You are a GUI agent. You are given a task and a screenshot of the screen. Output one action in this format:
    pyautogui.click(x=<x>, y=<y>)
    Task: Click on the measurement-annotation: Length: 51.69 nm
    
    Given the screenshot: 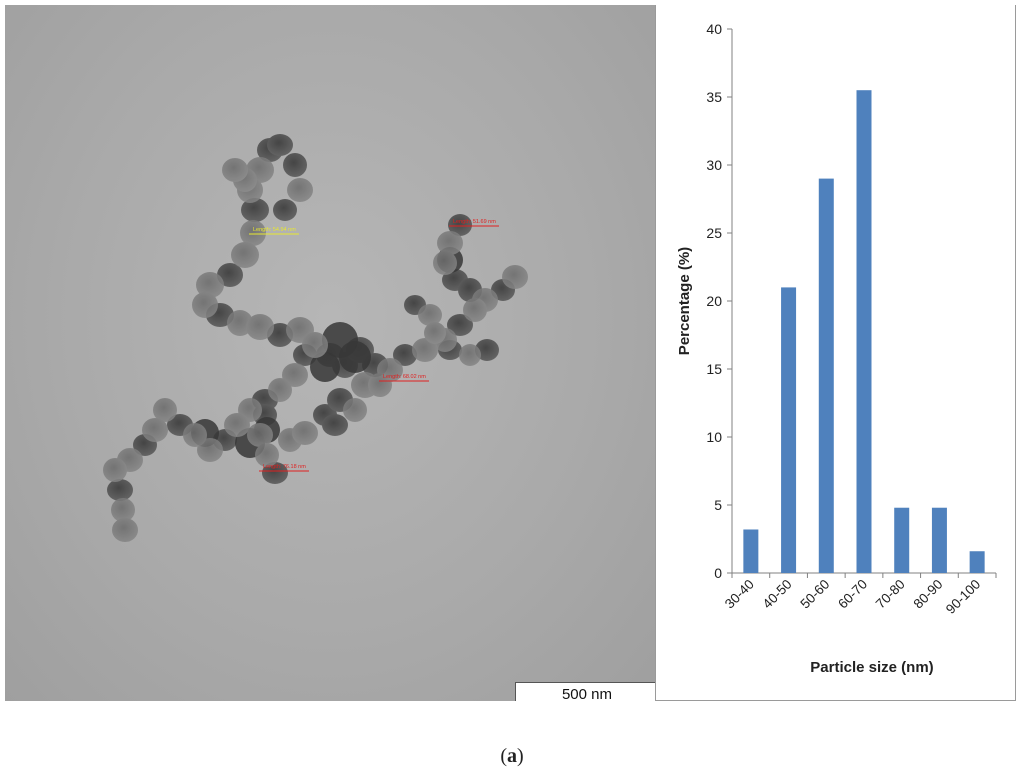 What is the action you would take?
    pyautogui.click(x=474, y=223)
    